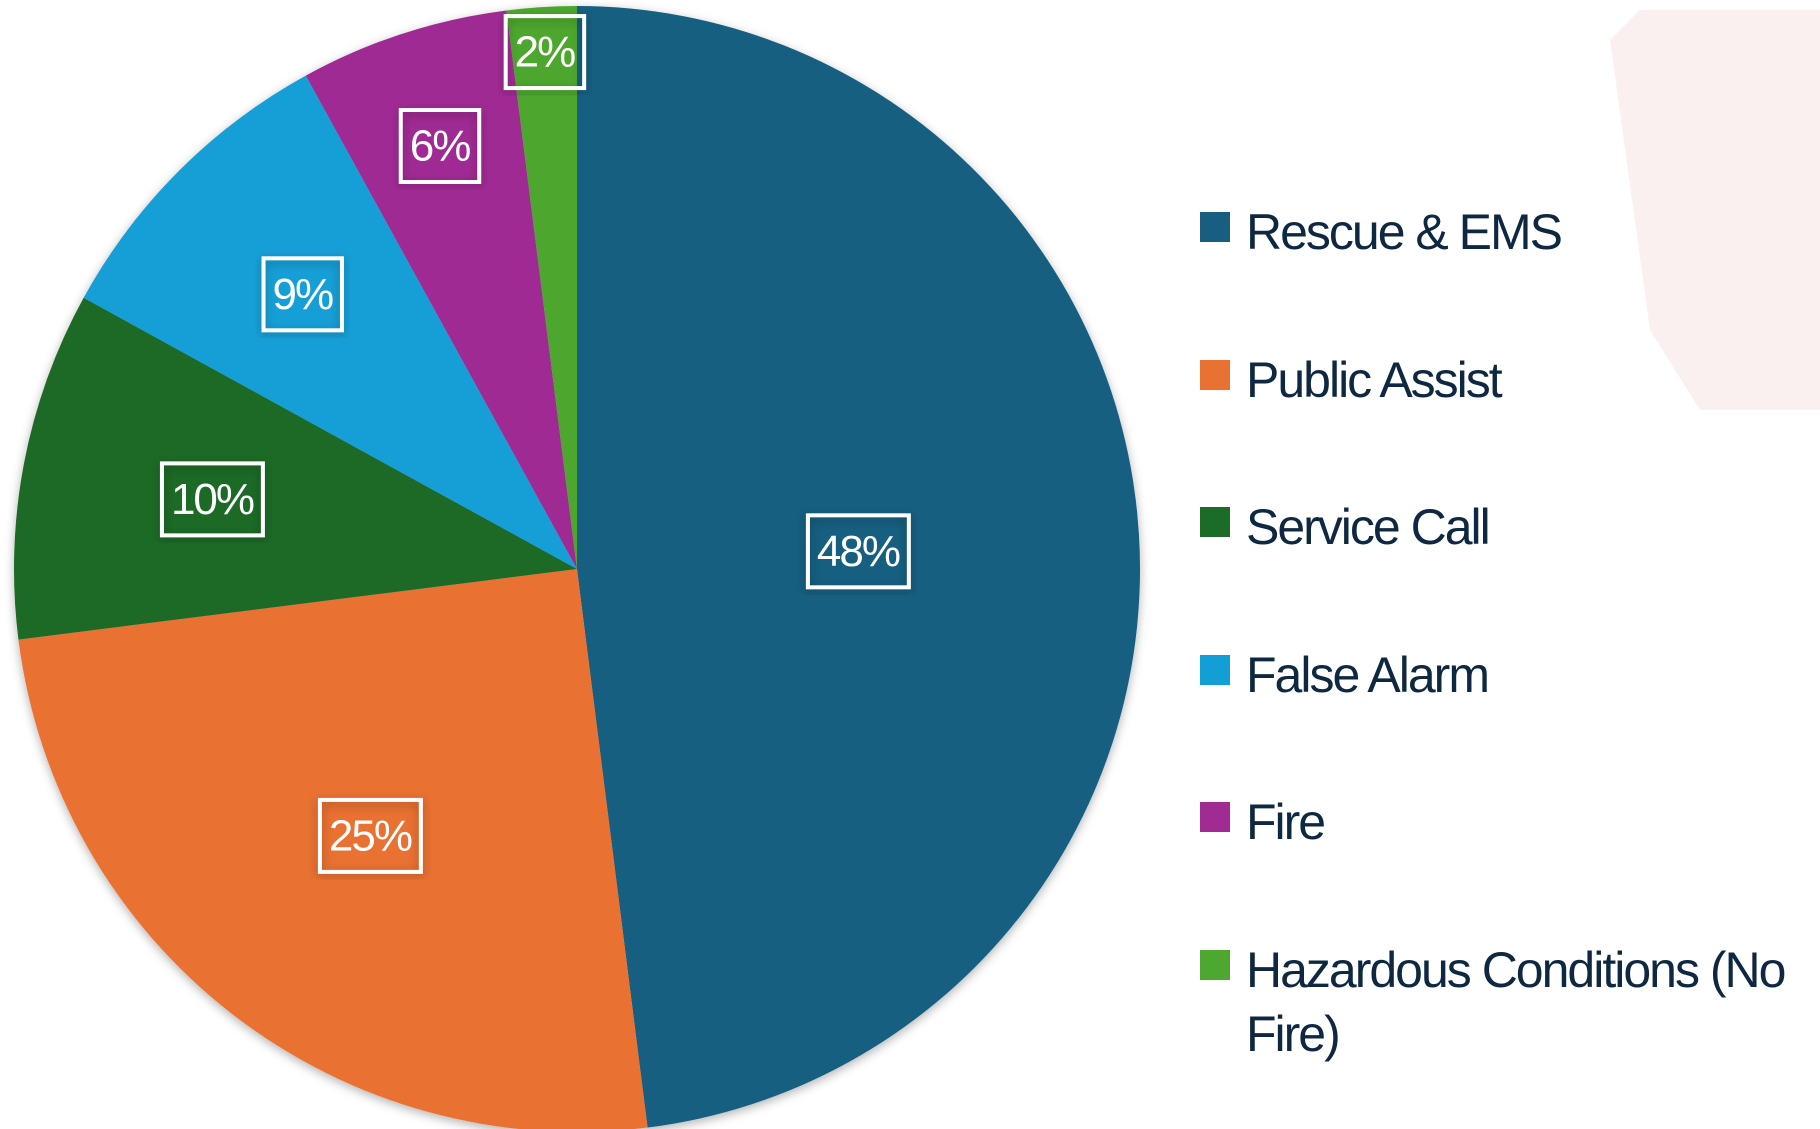 The image size is (1820, 1129). I want to click on slice-label: 2%, so click(545, 52).